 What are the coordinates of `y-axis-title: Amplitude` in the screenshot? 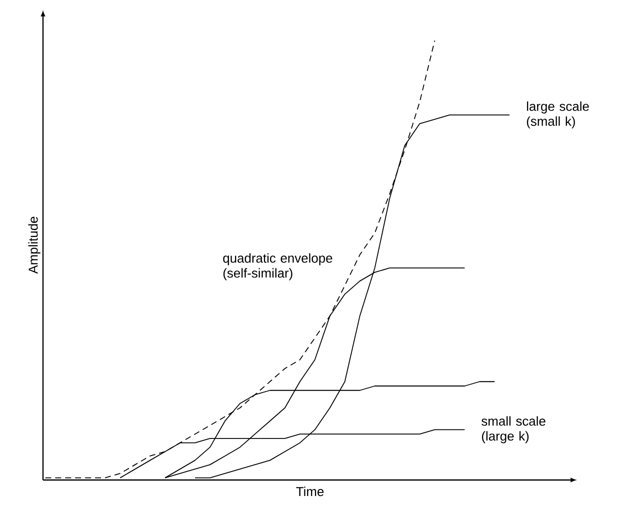 It's located at (34, 245).